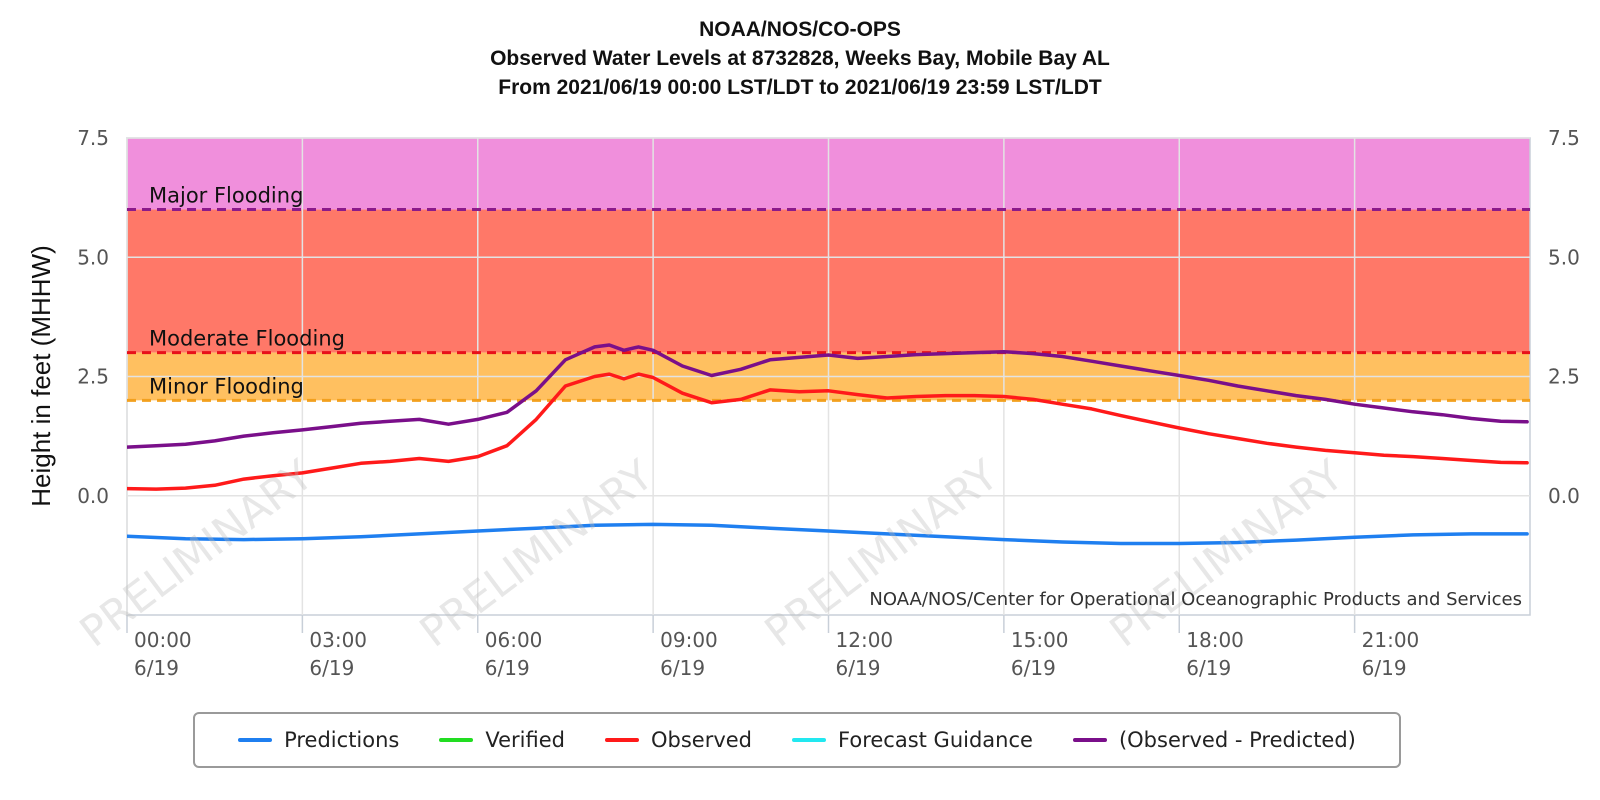 The image size is (1600, 800). I want to click on legend-label: Observed, so click(701, 740).